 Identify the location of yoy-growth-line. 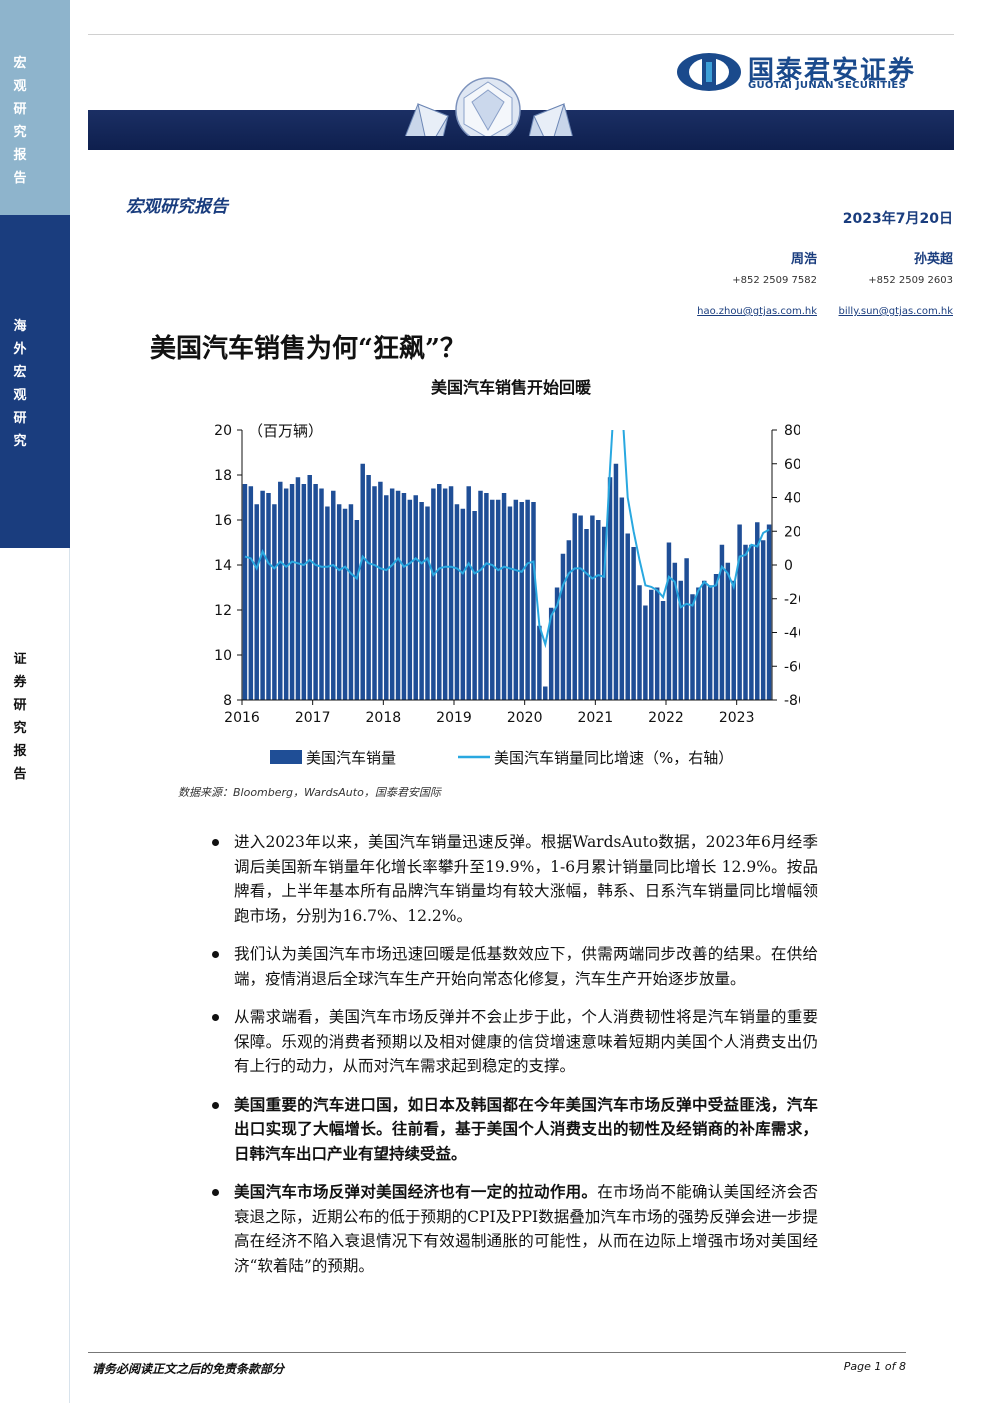
(507, 539).